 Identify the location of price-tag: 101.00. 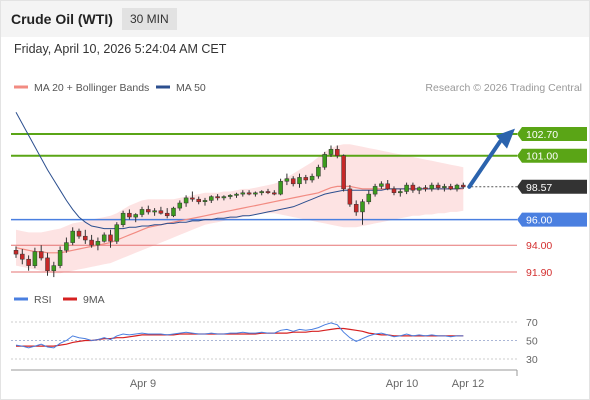
(552, 155).